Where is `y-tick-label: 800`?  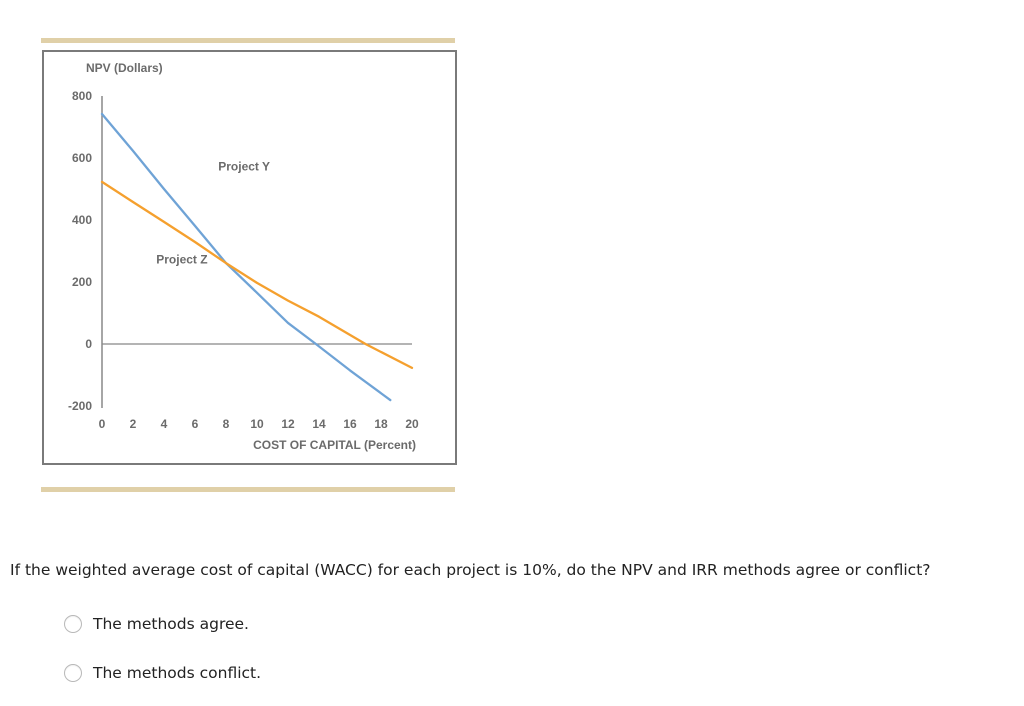 y-tick-label: 800 is located at coordinates (82, 96).